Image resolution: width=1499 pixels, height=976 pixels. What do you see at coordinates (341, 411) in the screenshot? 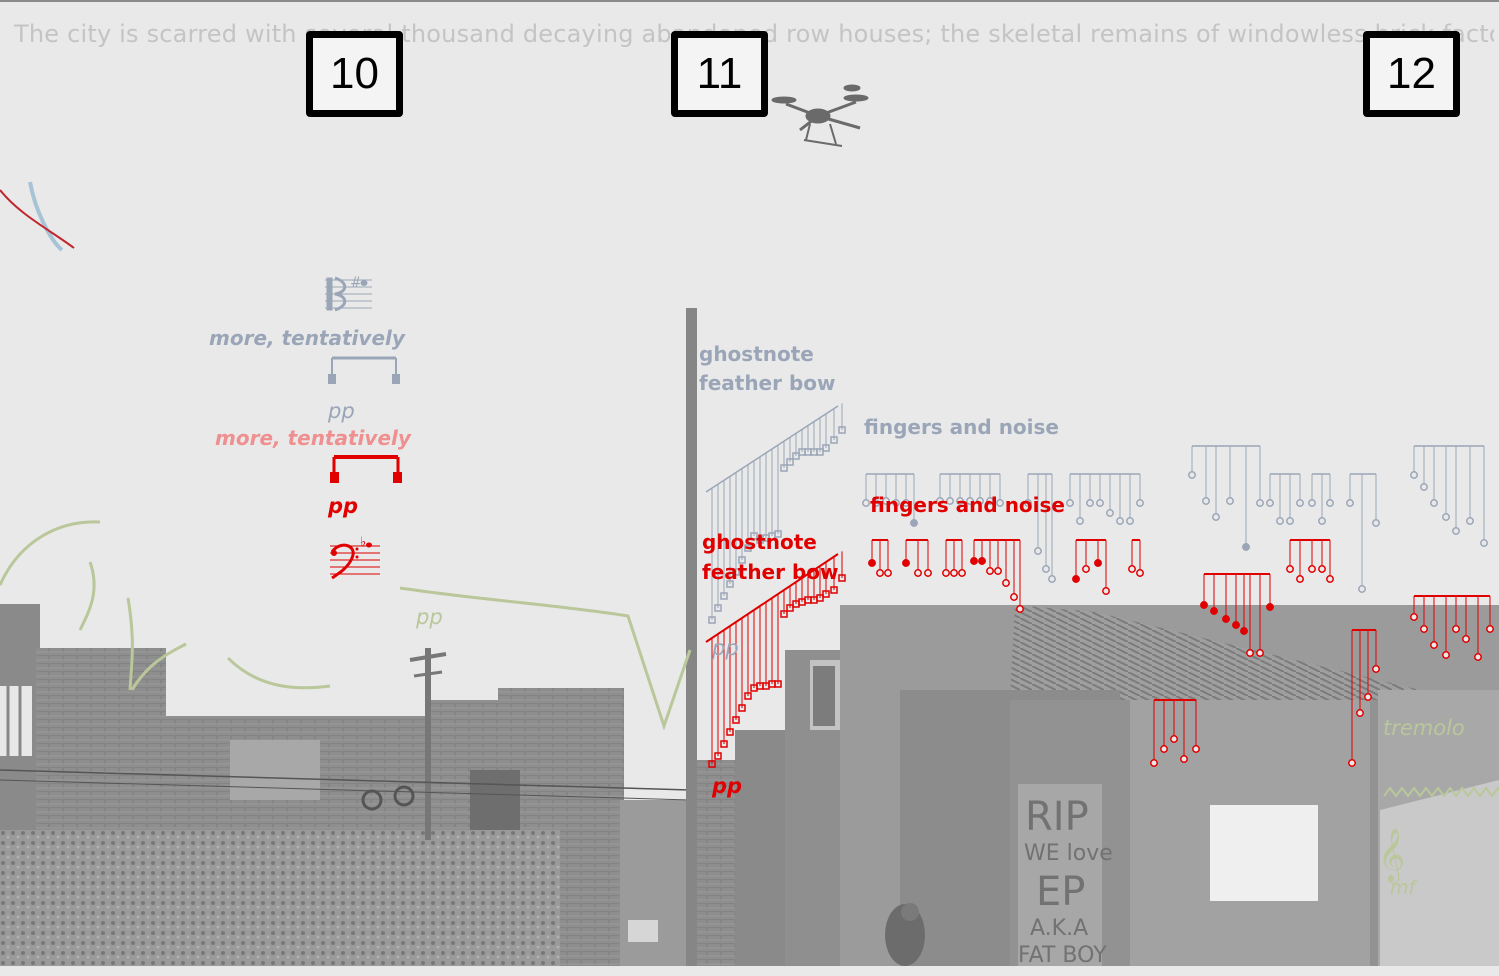
I see `dynamic-pp-grey-upper: pp` at bounding box center [341, 411].